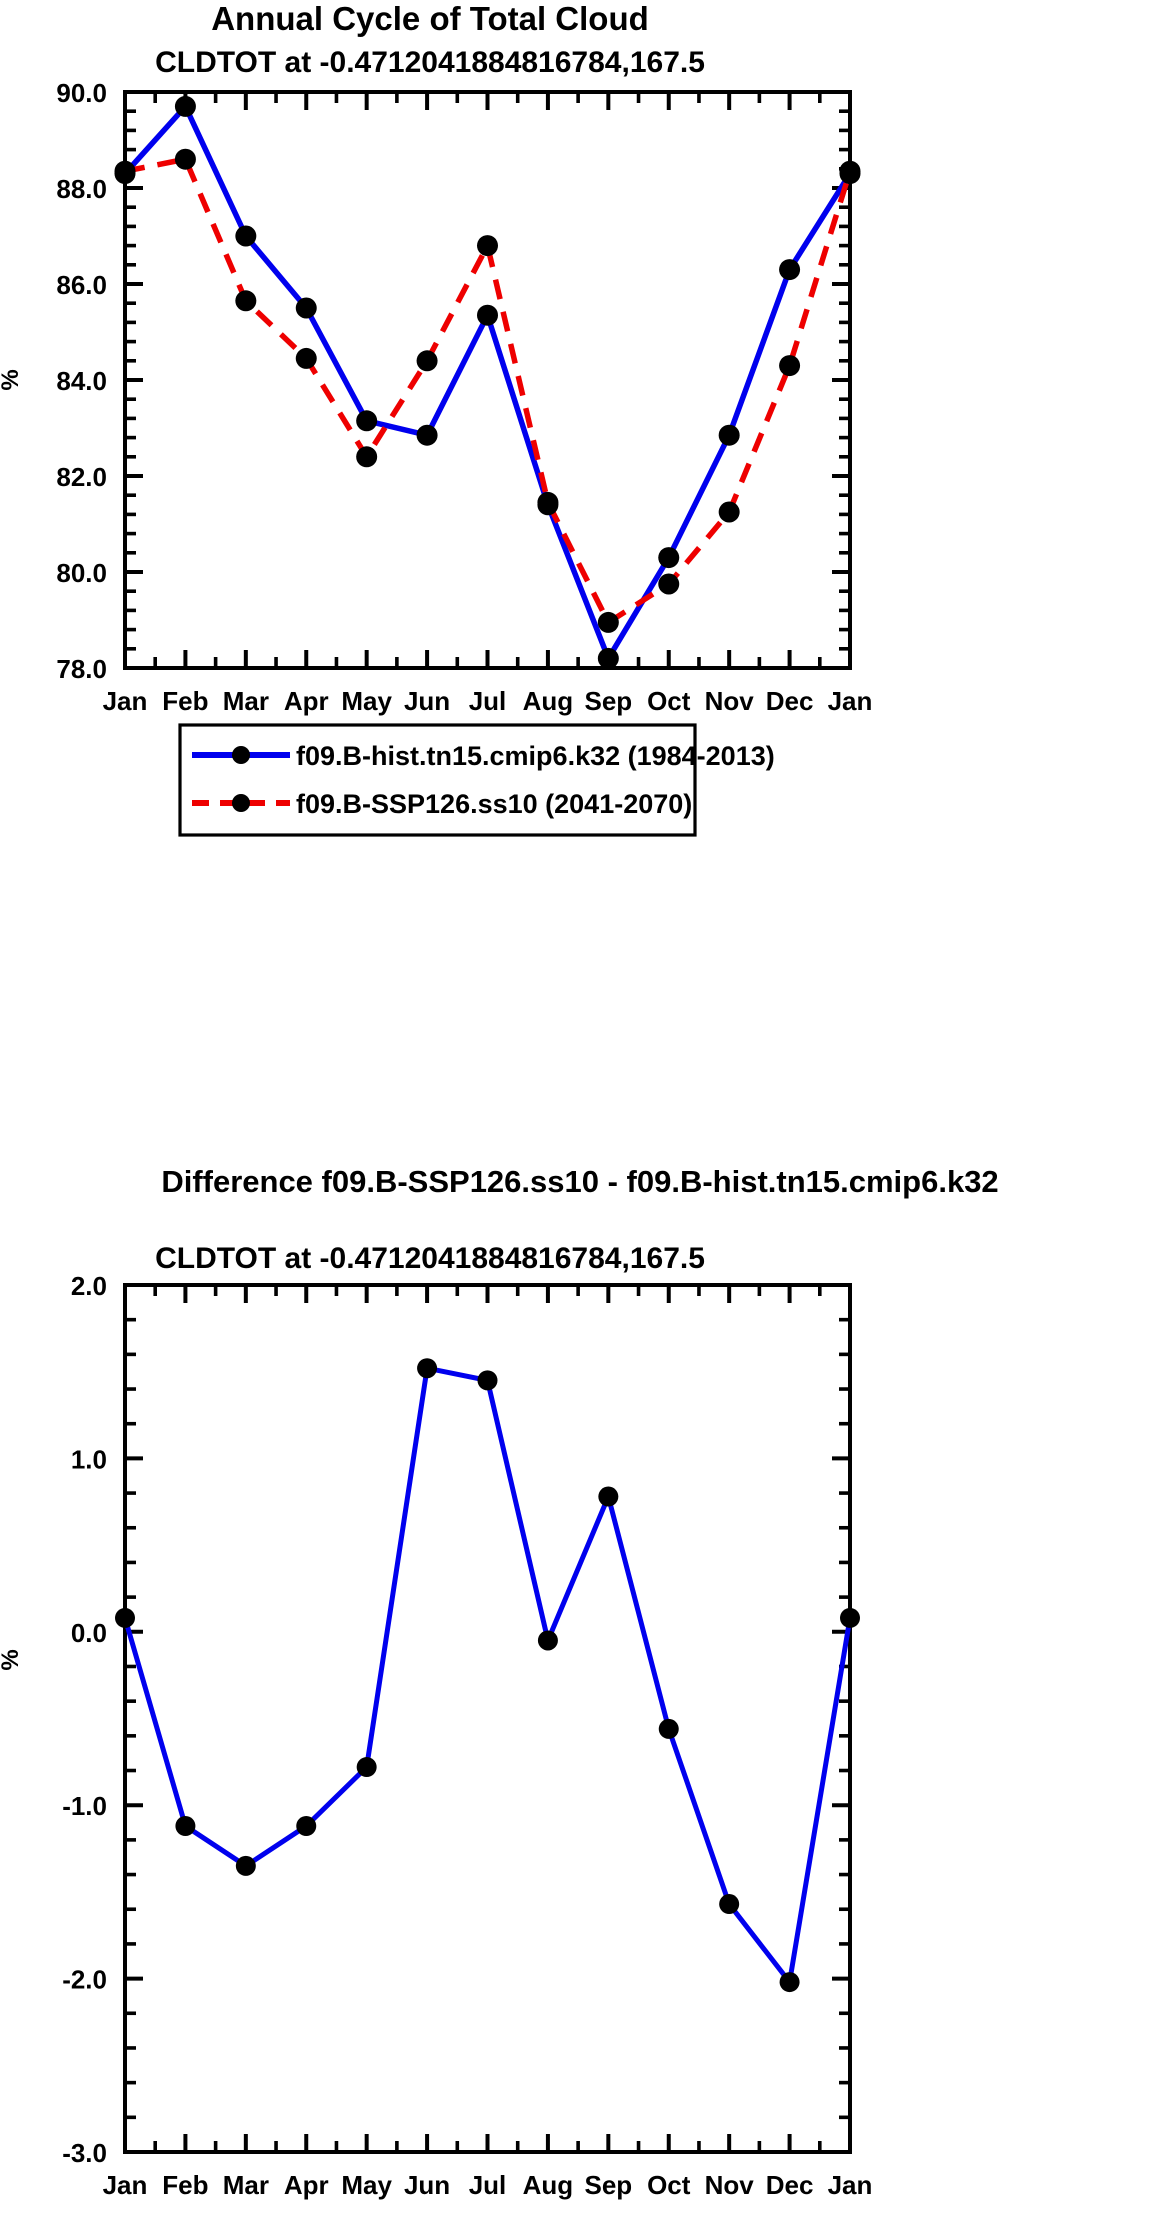  What do you see at coordinates (81, 285) in the screenshot?
I see `y-tick-label: 86.0` at bounding box center [81, 285].